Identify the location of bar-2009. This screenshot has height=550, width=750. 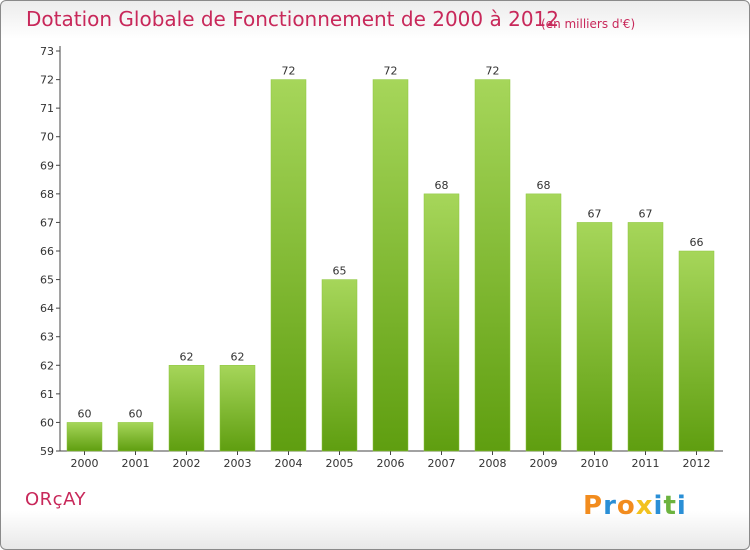
(543, 322).